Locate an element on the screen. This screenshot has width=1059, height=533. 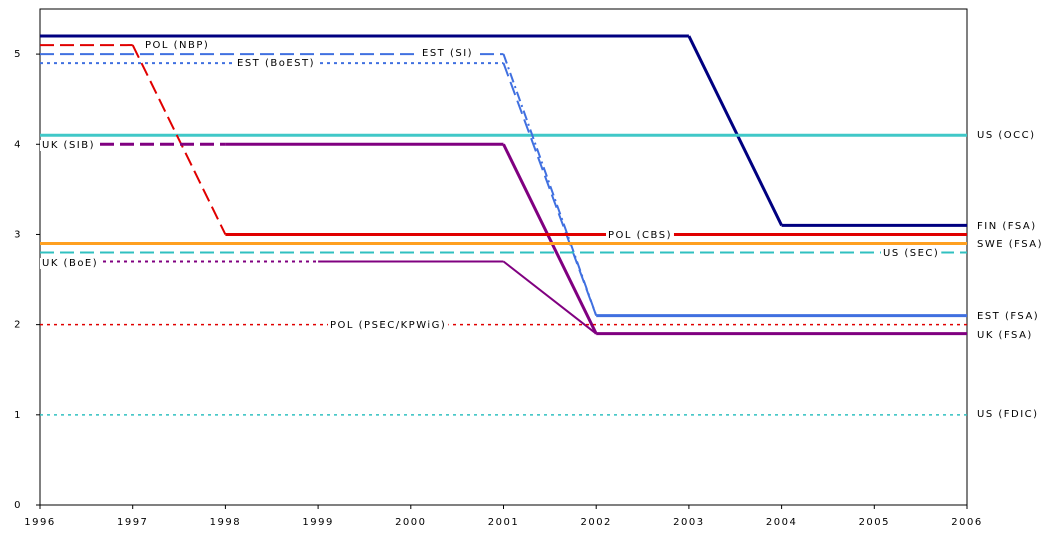
series-label: US (FDIC) is located at coordinates (1008, 414).